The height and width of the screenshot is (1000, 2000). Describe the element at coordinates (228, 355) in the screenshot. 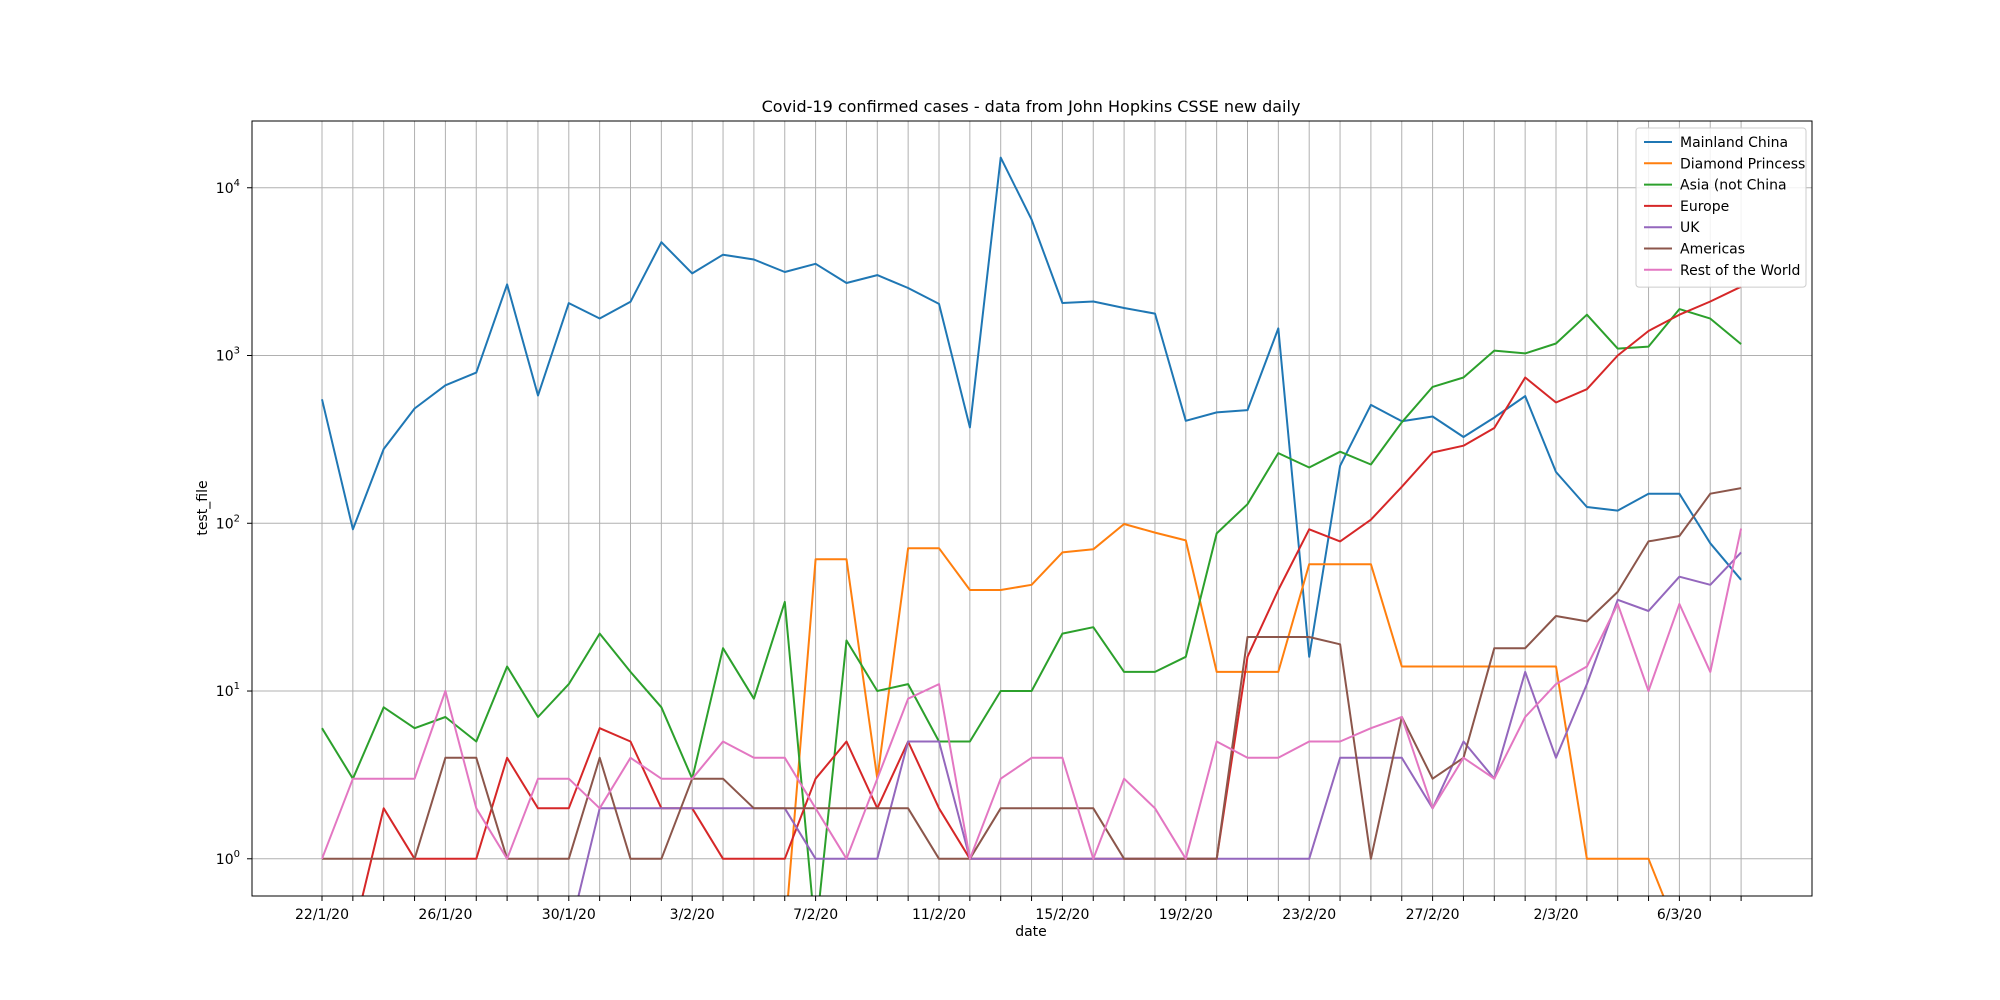

I see `y-tick-label: 10³` at that location.